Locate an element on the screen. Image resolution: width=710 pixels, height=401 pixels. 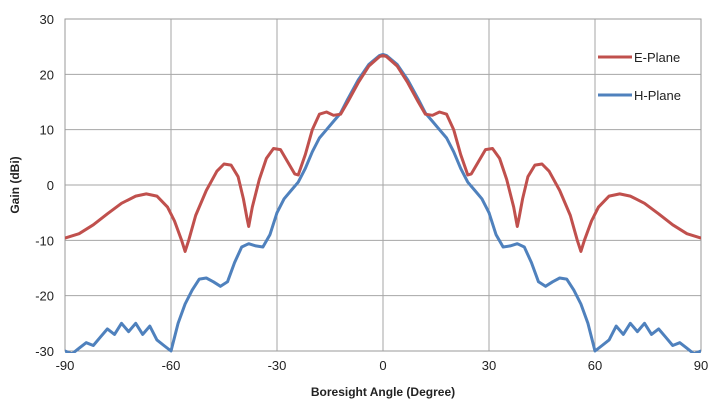
x-axis-title: Boresight Angle (Degree) is located at coordinates (383, 392).